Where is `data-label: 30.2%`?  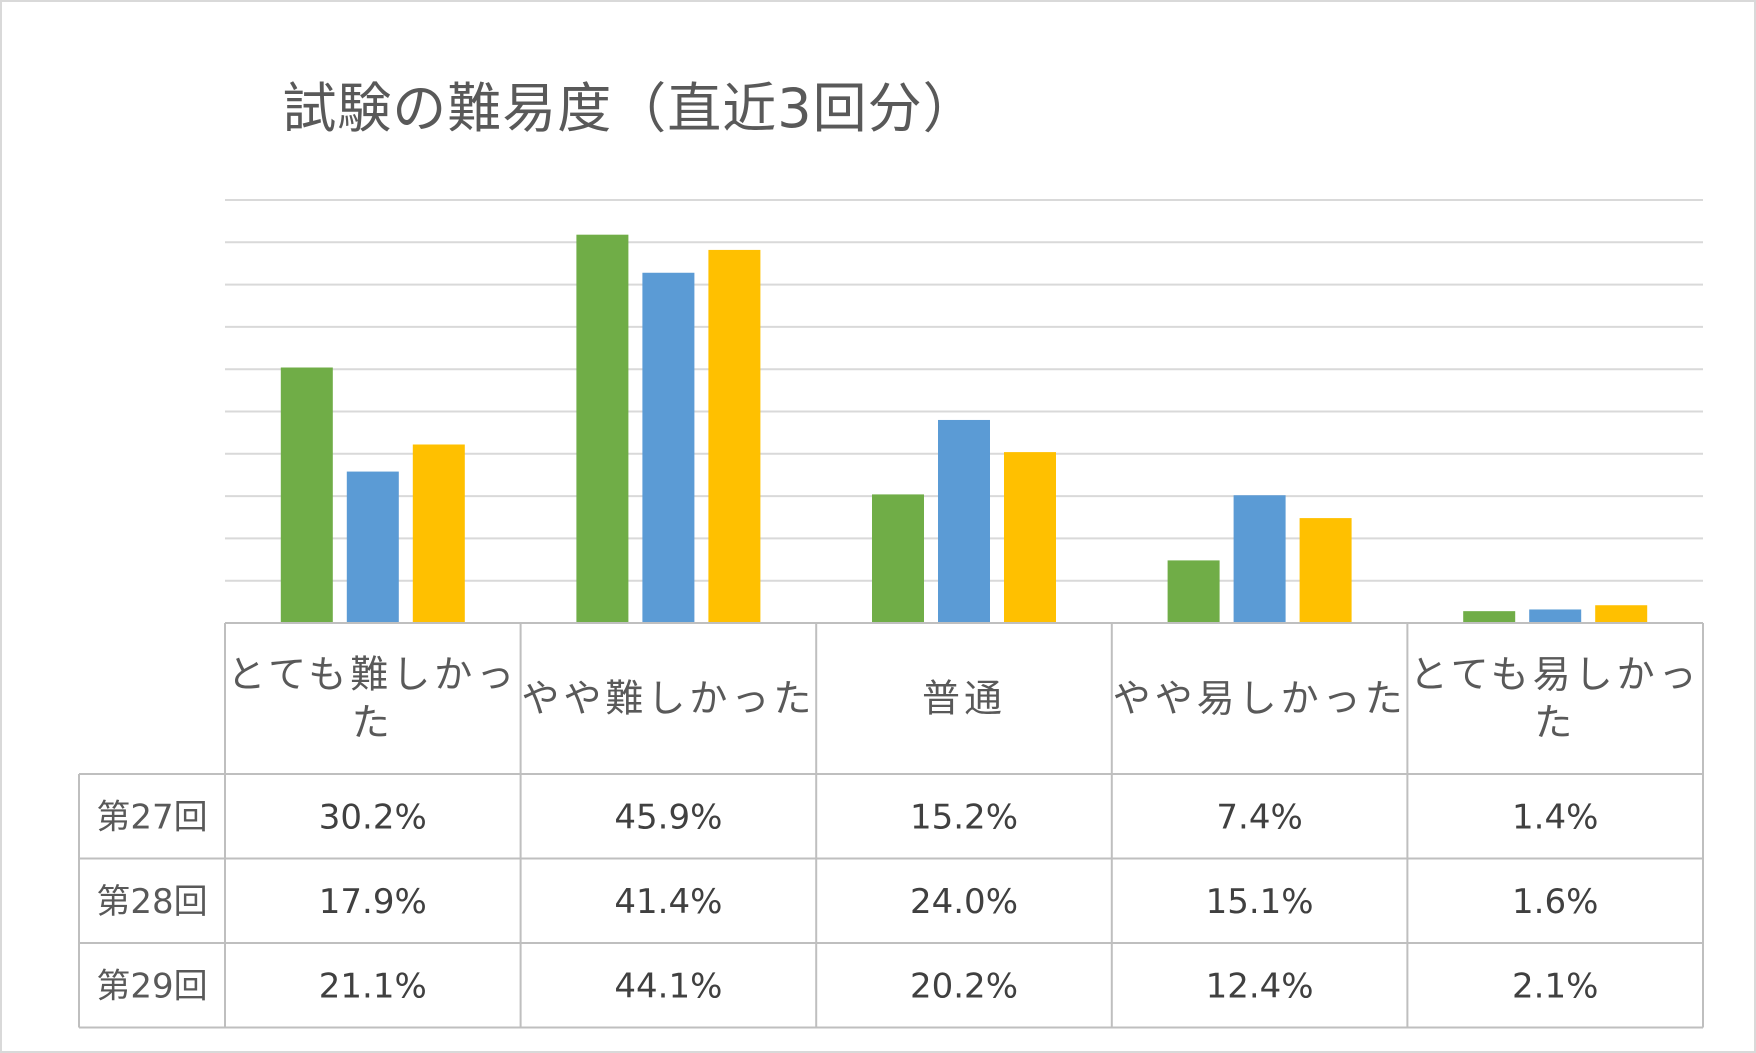
data-label: 30.2% is located at coordinates (373, 817).